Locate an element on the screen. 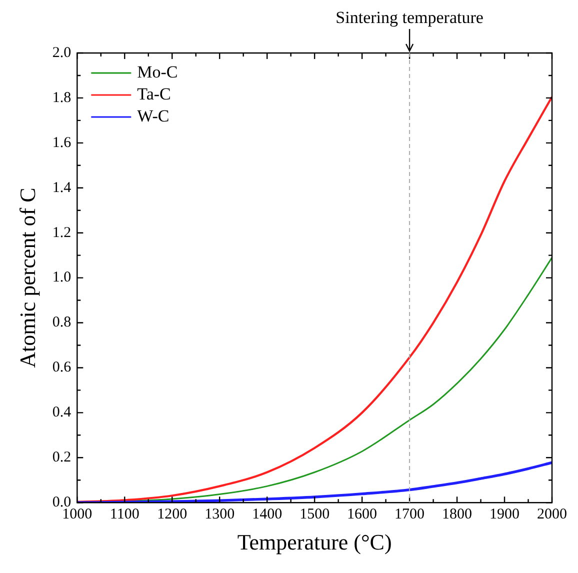 This screenshot has height=573, width=578. legend-label: W-C is located at coordinates (153, 116).